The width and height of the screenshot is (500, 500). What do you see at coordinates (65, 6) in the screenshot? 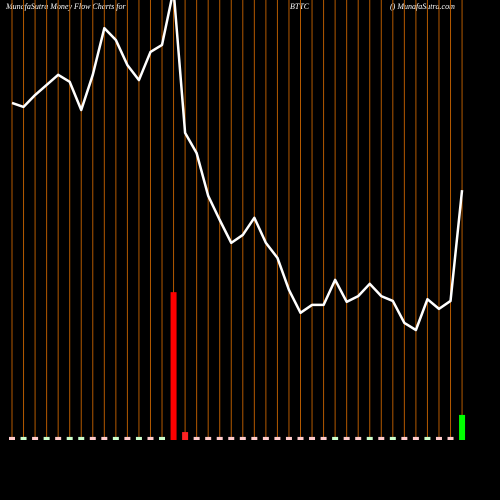
I see `chart-title: MunafaSutra Money Flow Charts for` at bounding box center [65, 6].